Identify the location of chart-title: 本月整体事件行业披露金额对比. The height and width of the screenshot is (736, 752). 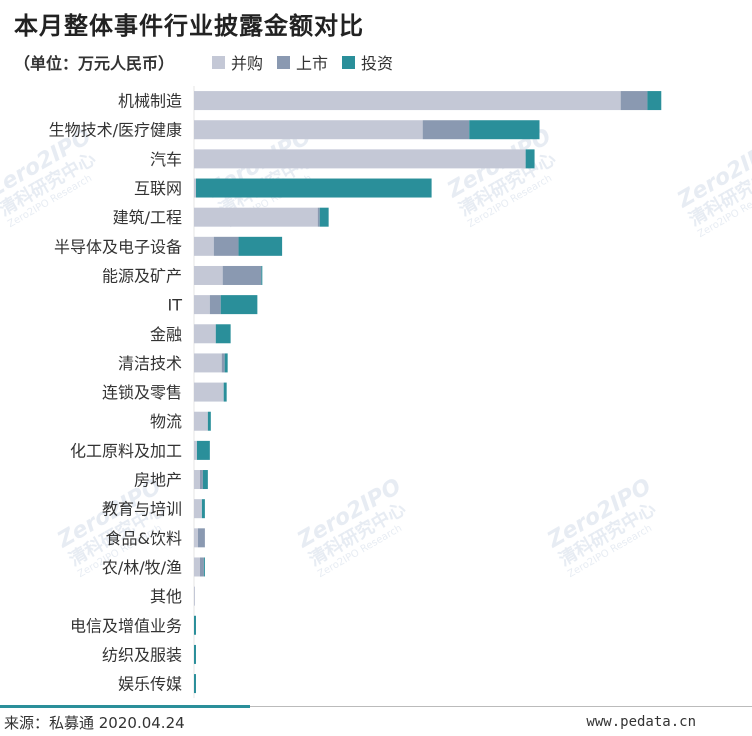
(189, 26).